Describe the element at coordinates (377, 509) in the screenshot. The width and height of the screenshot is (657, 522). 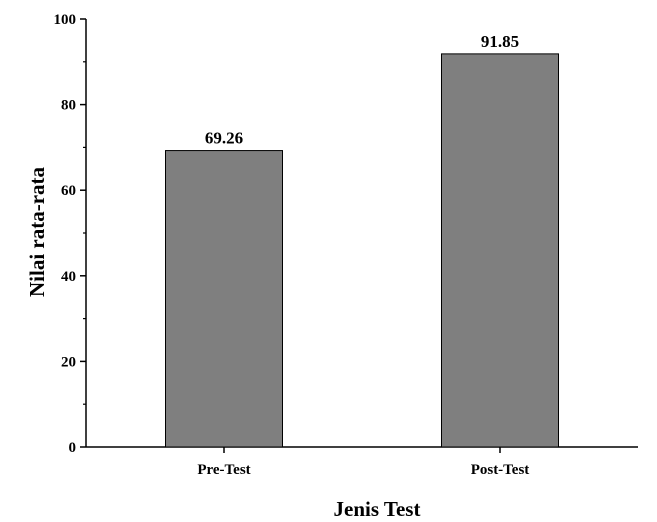
I see `x-axis-title: Jenis Test` at that location.